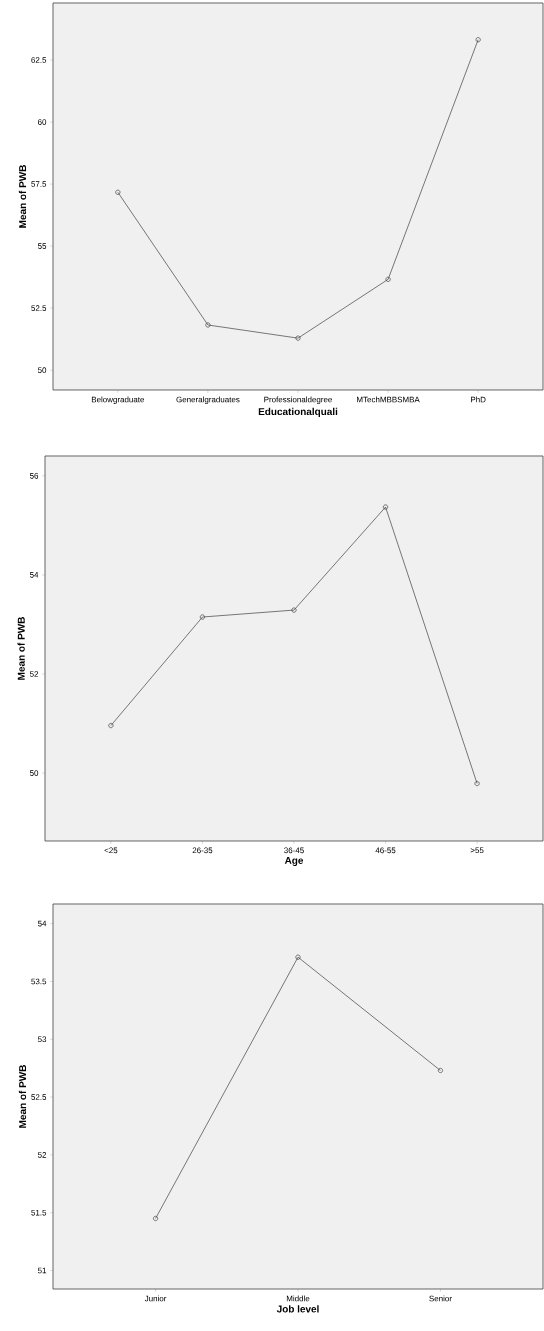  I want to click on x-axis-title: Educationalquali, so click(298, 412).